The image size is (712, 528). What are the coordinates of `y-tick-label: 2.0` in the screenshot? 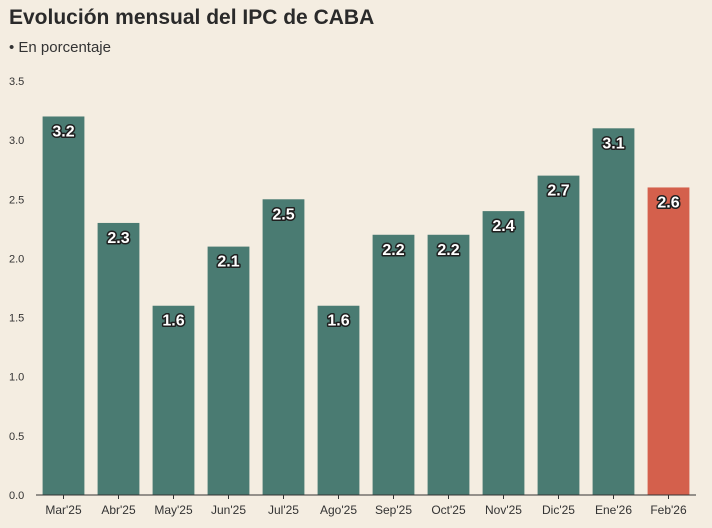 It's located at (16, 259).